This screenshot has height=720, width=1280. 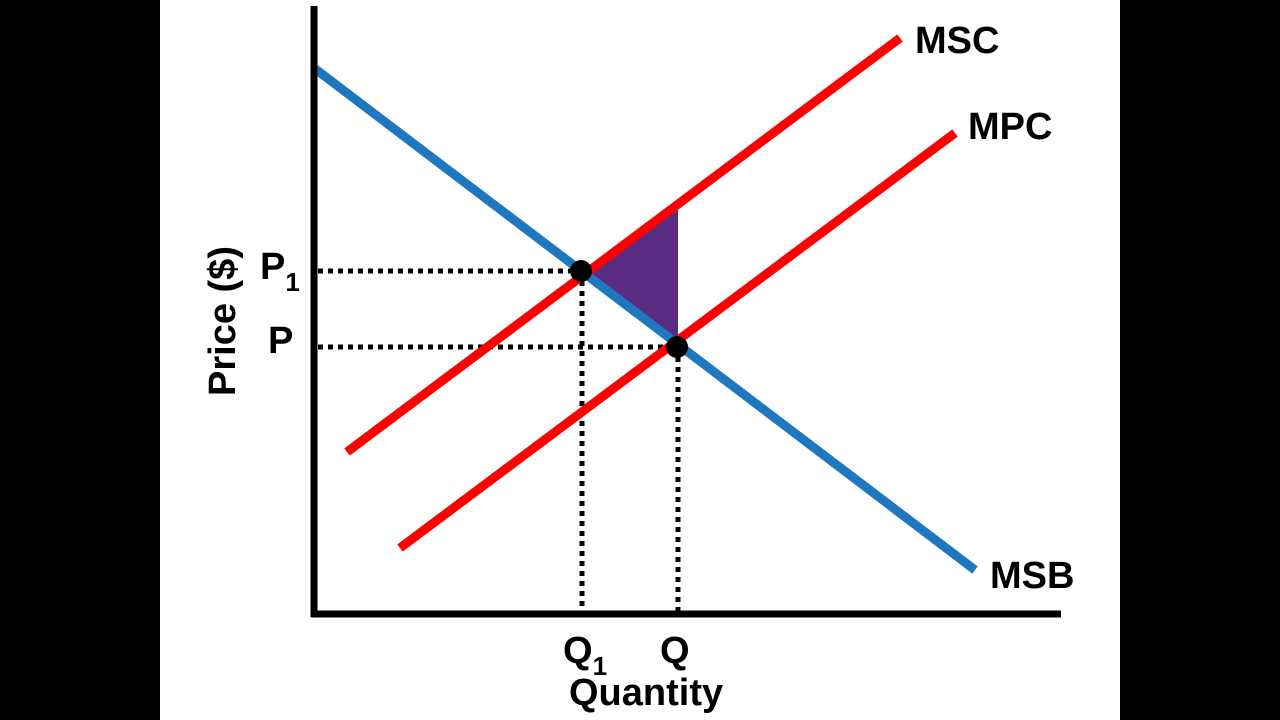 I want to click on p1-tick-label: P1, so click(x=280, y=271).